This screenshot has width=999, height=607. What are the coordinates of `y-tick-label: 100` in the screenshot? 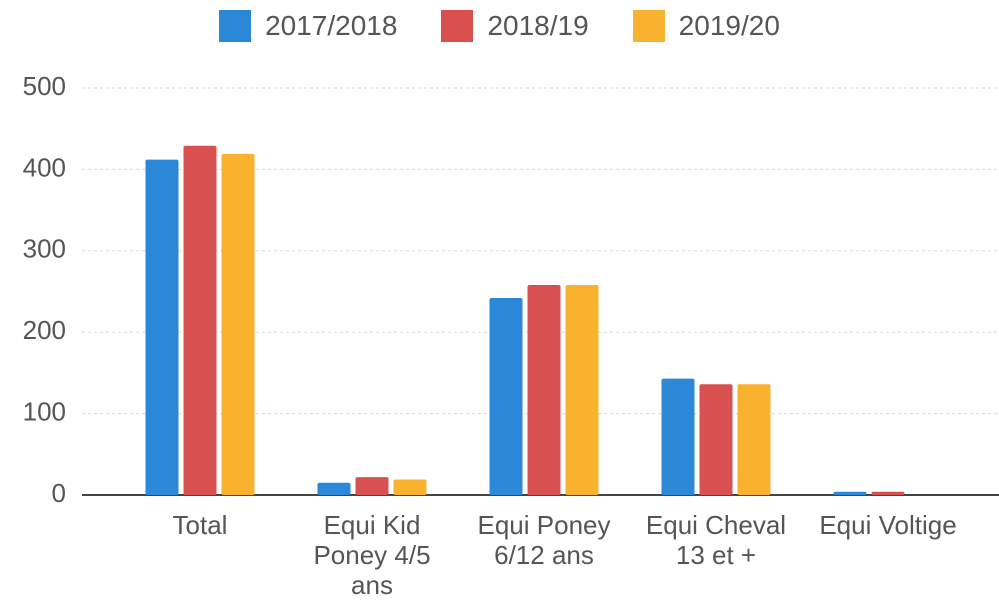 It's located at (44, 411).